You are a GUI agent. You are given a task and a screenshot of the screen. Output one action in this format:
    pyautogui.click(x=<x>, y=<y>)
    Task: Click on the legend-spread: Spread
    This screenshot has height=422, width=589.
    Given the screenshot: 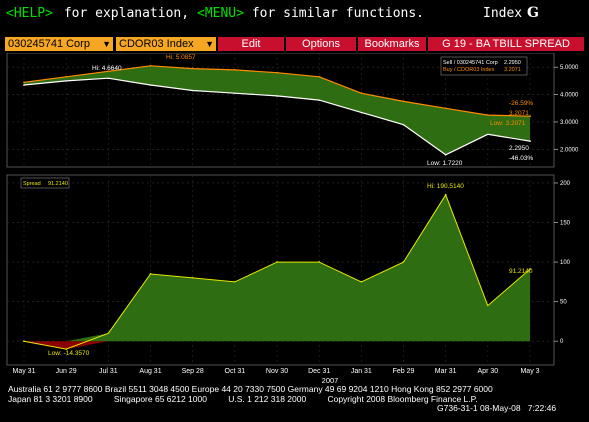 What is the action you would take?
    pyautogui.click(x=32, y=184)
    